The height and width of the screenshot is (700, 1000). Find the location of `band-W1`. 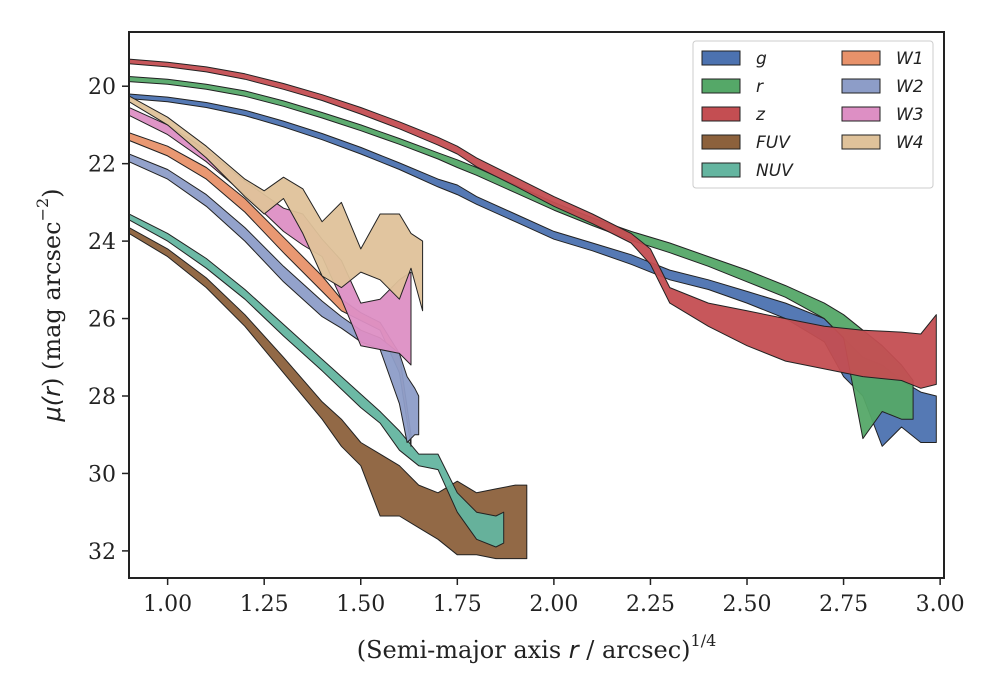

band-W1 is located at coordinates (270, 289).